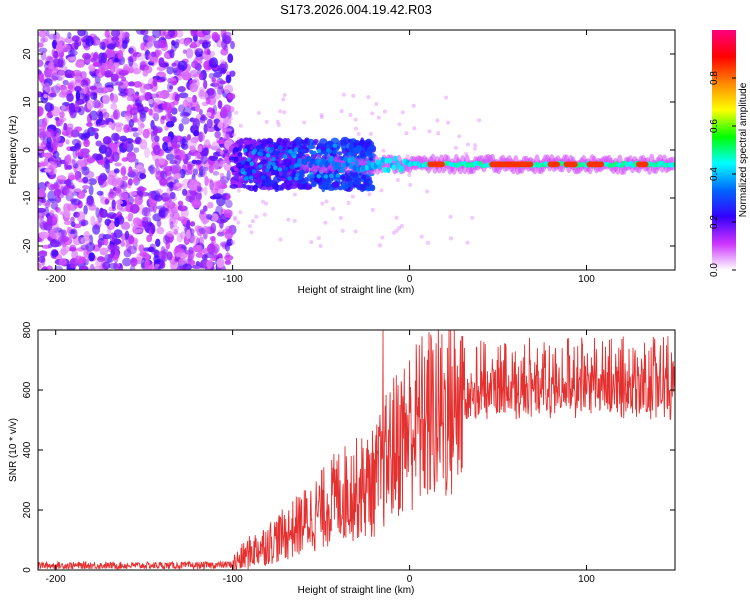 Image resolution: width=750 pixels, height=600 pixels. Describe the element at coordinates (27, 102) in the screenshot. I see `spectrogram-ytick-label: 10` at that location.